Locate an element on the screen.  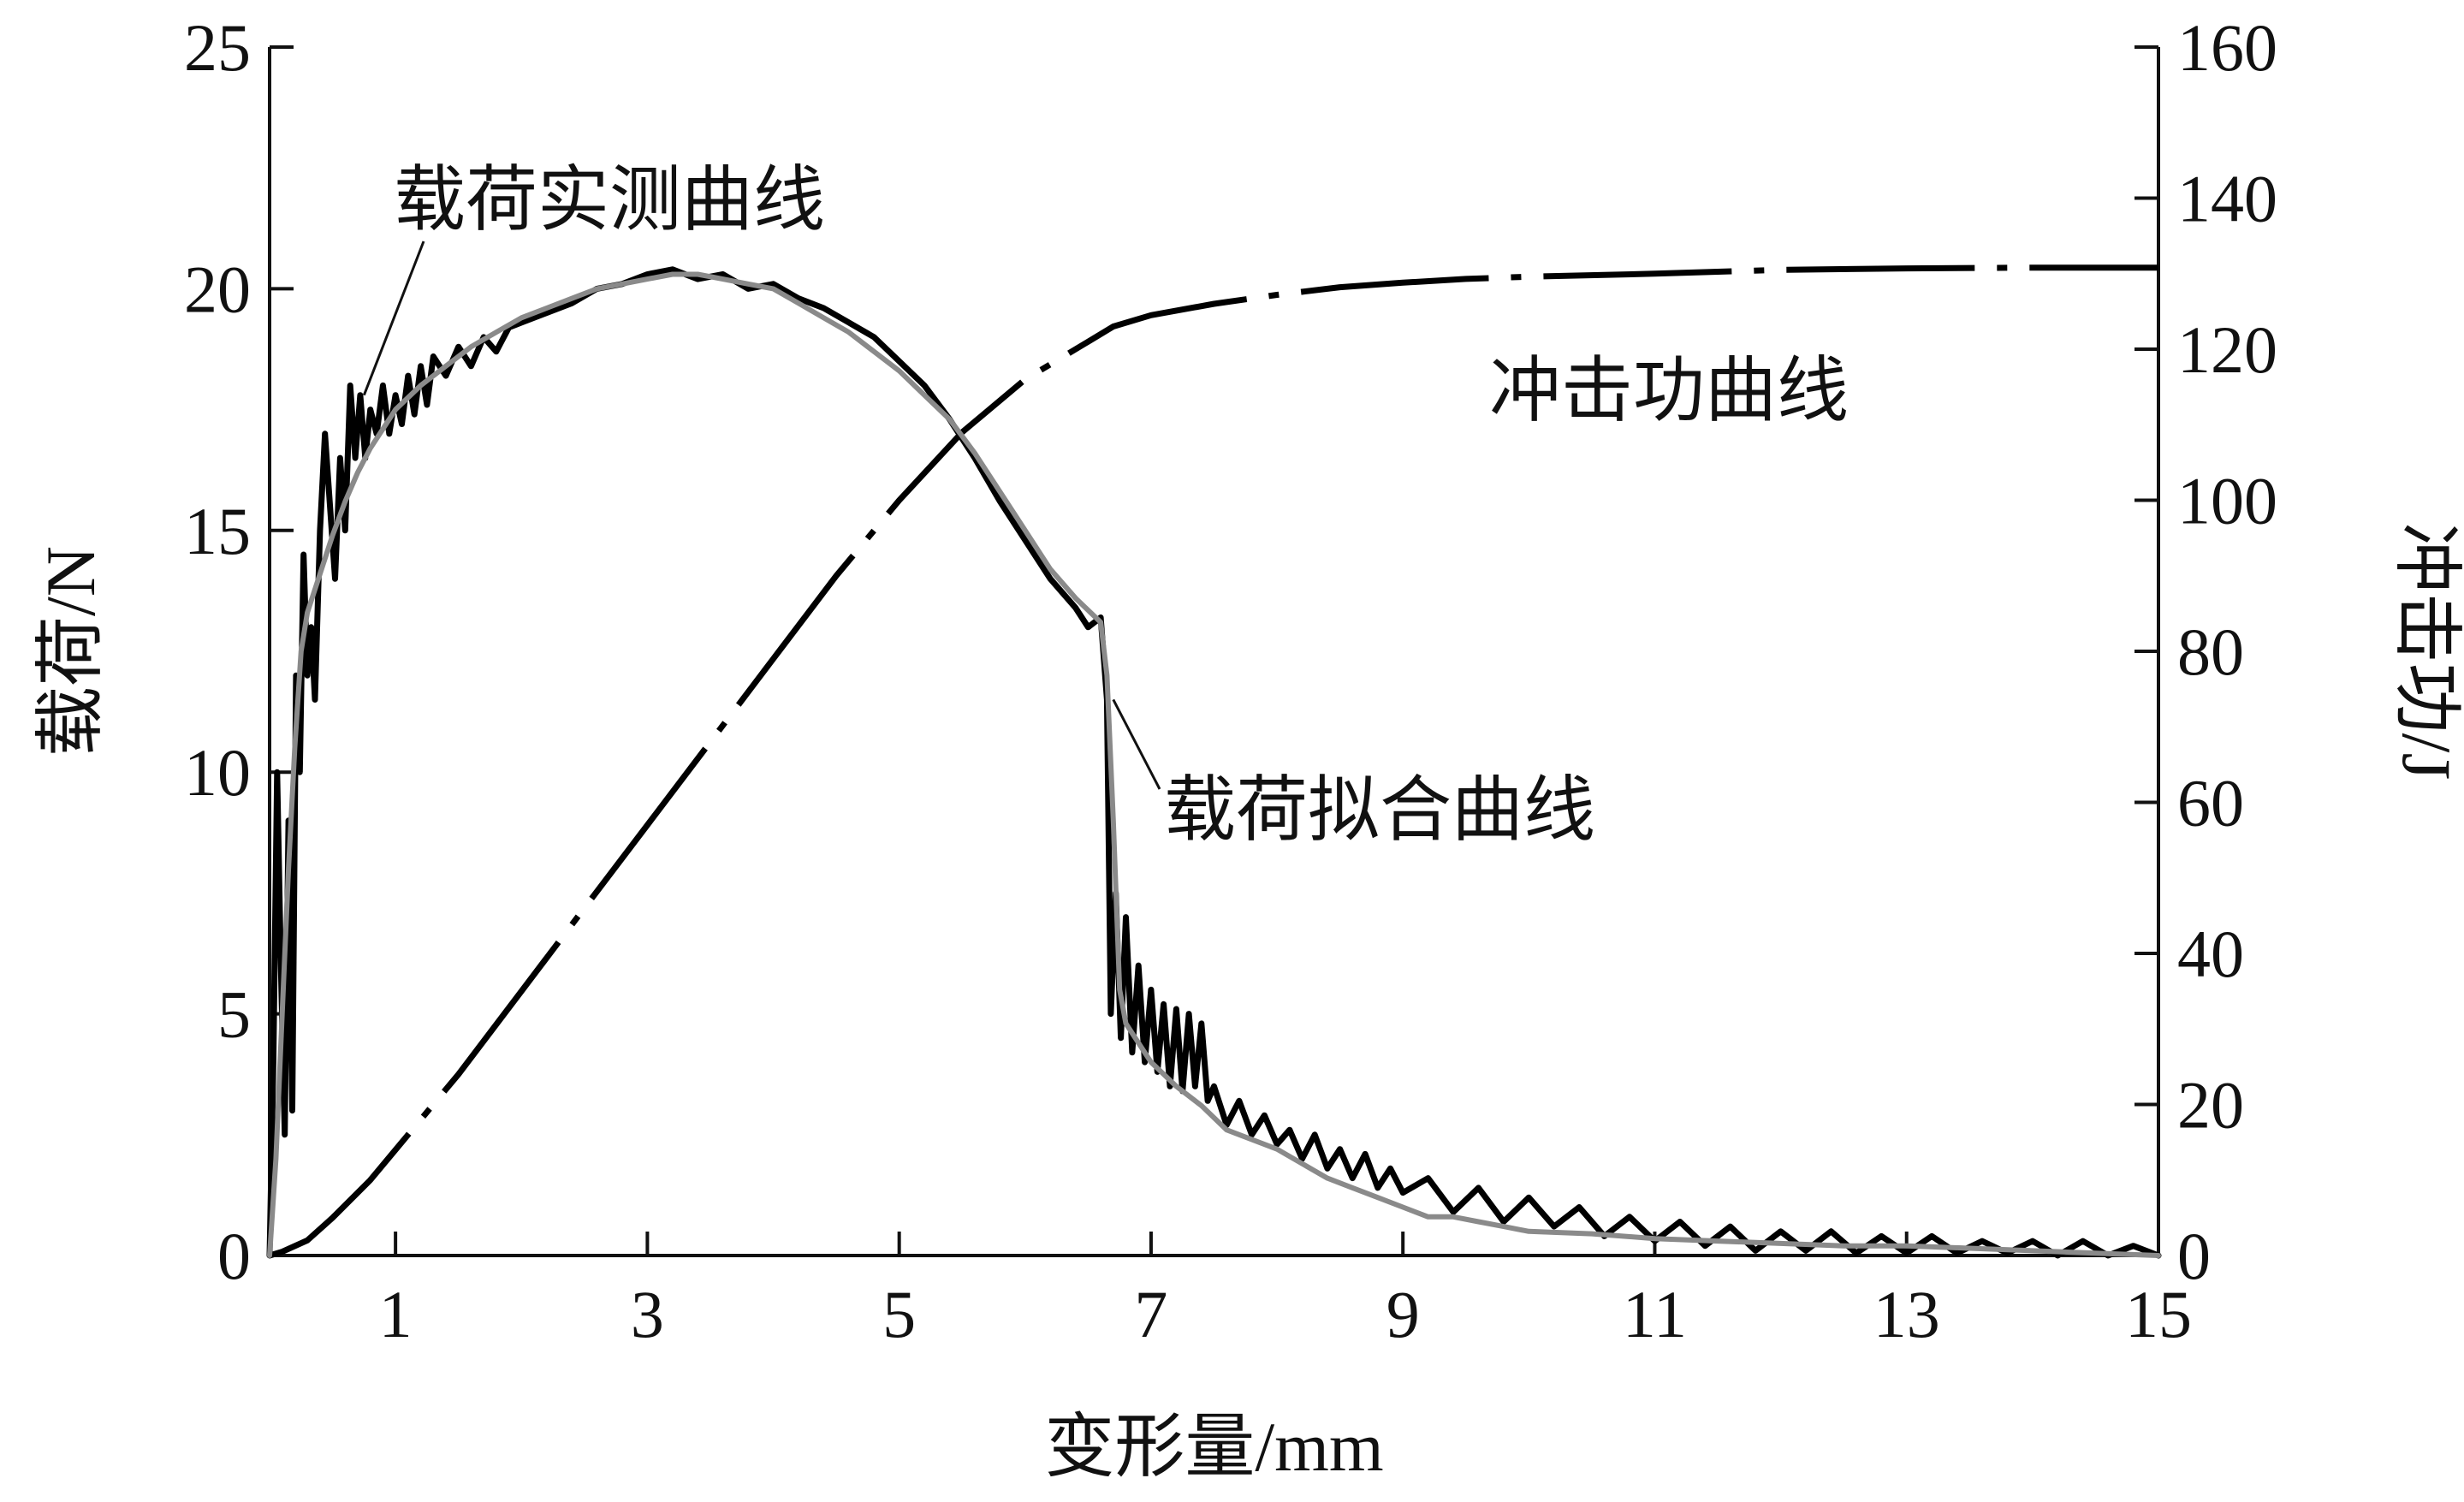
y-right-tick-label: 120 is located at coordinates (2227, 349).